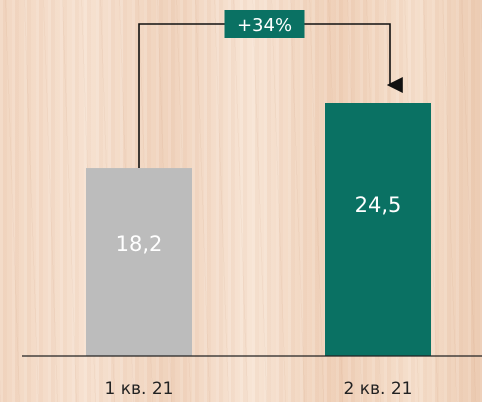 The width and height of the screenshot is (482, 402). Describe the element at coordinates (378, 205) in the screenshot. I see `bar-value-label-2: 24,5` at that location.